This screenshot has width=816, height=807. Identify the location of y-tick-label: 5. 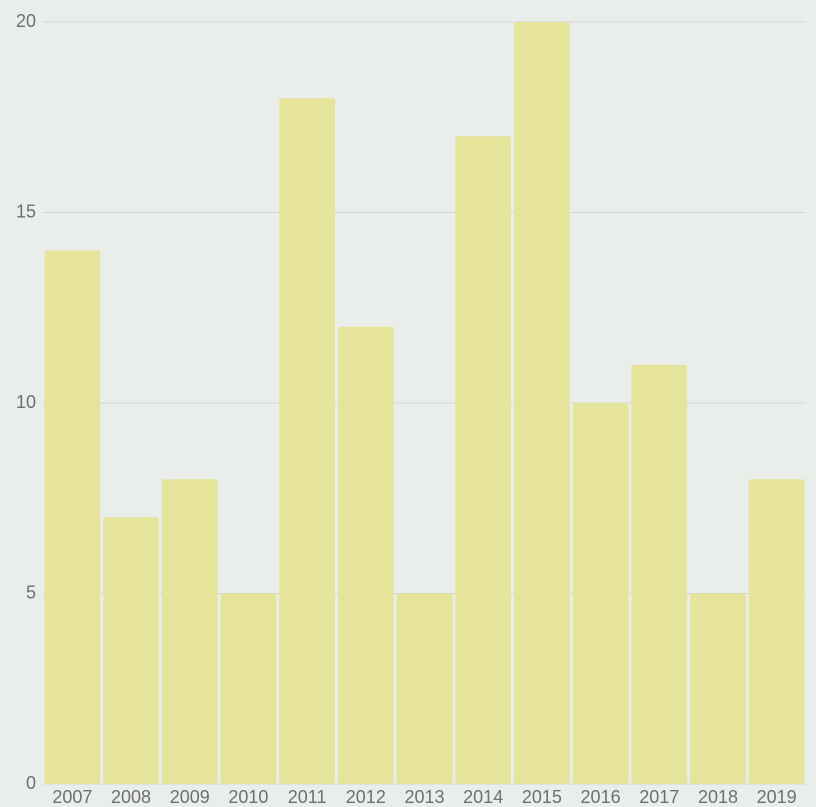
(31, 592).